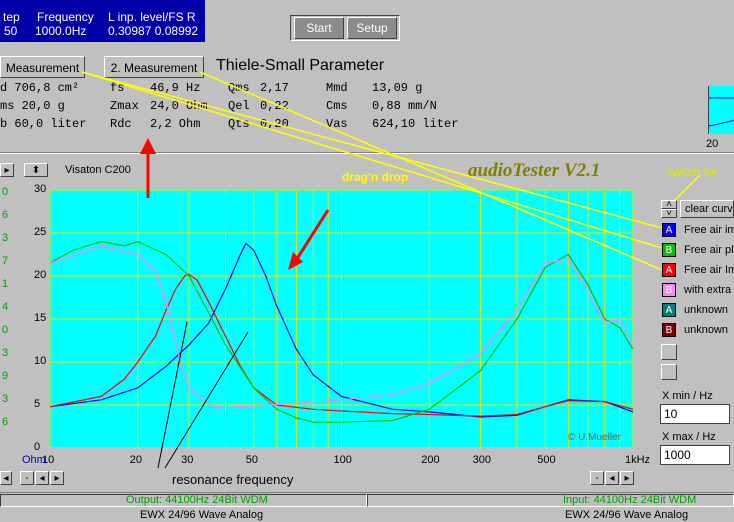 Image resolution: width=734 pixels, height=522 pixels. What do you see at coordinates (612, 478) in the screenshot?
I see `scroll-left-3: ◂` at bounding box center [612, 478].